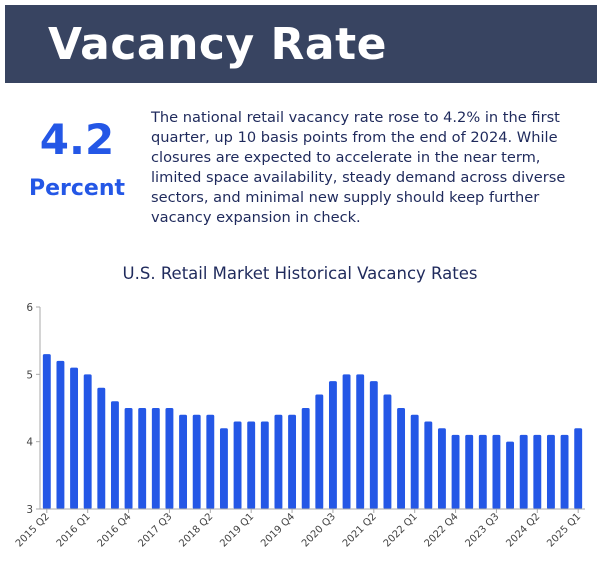  I want to click on bar-2024-q4, so click(564, 471).